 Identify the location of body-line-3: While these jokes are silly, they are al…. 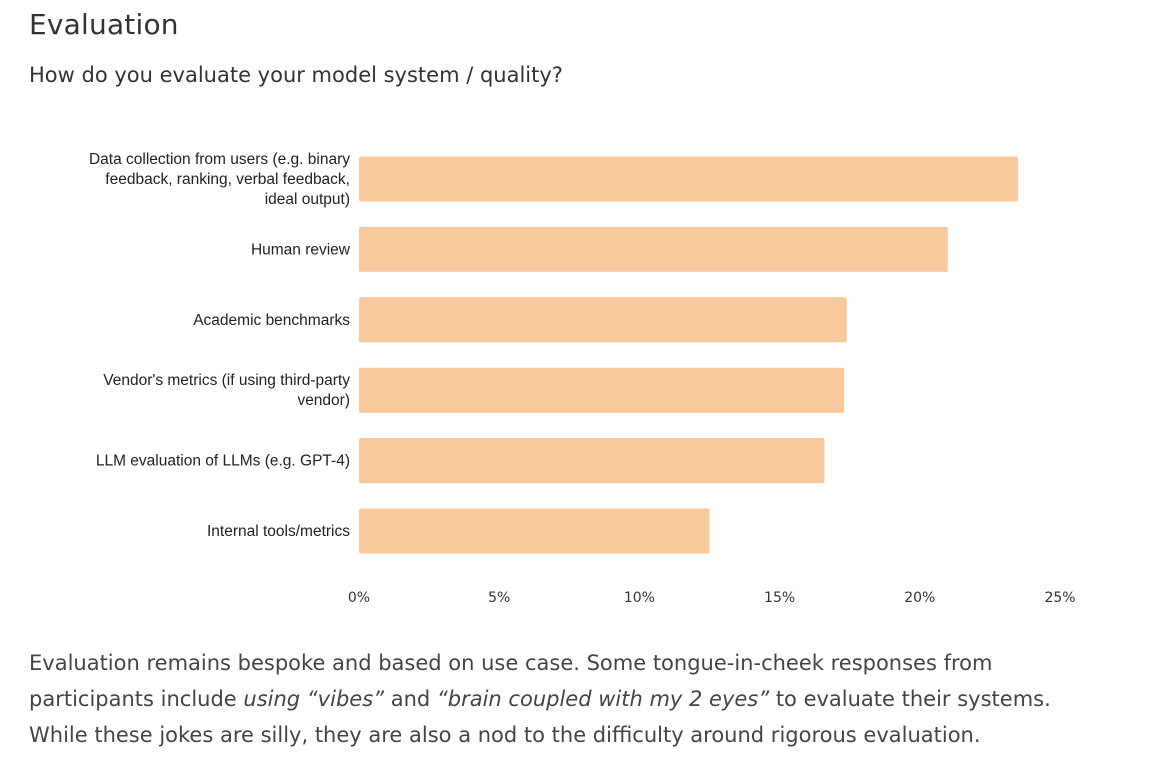
(505, 735).